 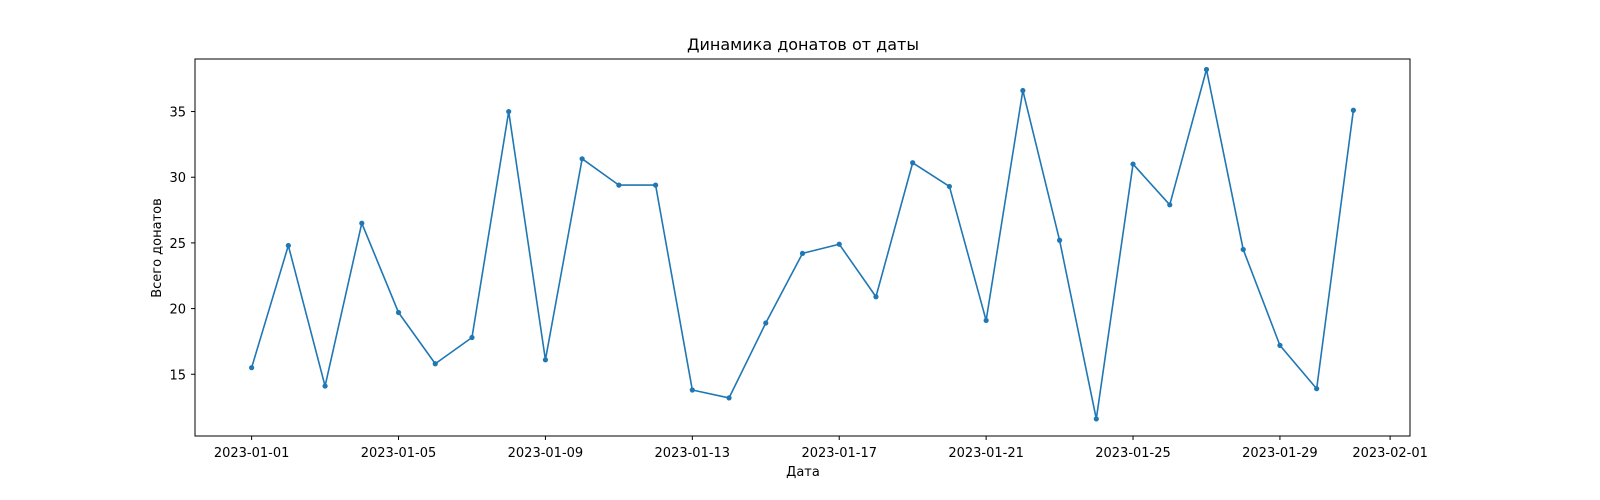 I want to click on y-tick-label: 30, so click(x=177, y=178).